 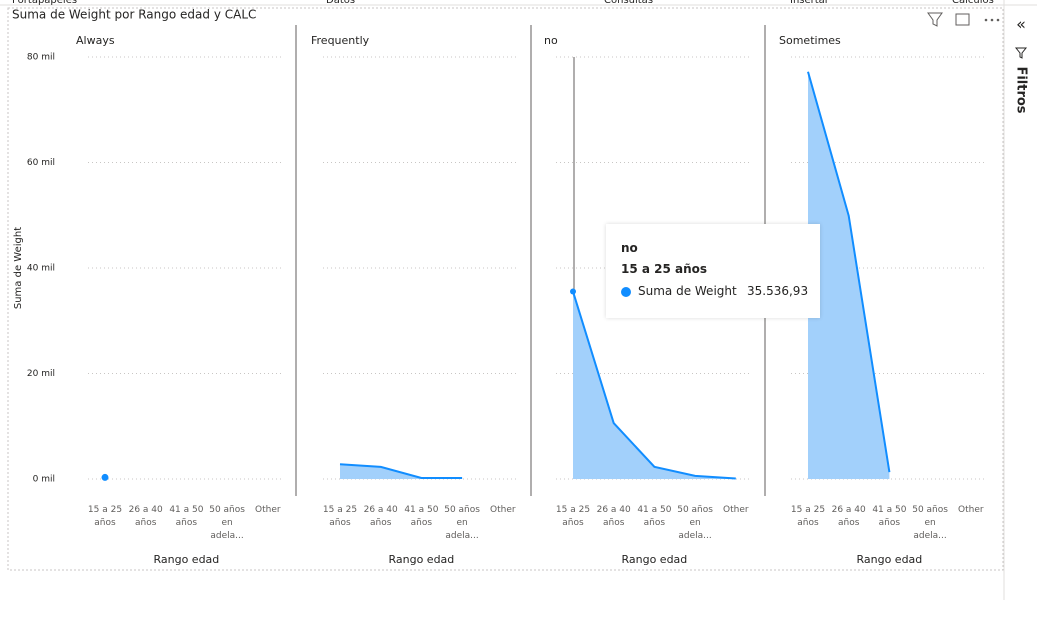 What do you see at coordinates (105, 477) in the screenshot?
I see `point` at bounding box center [105, 477].